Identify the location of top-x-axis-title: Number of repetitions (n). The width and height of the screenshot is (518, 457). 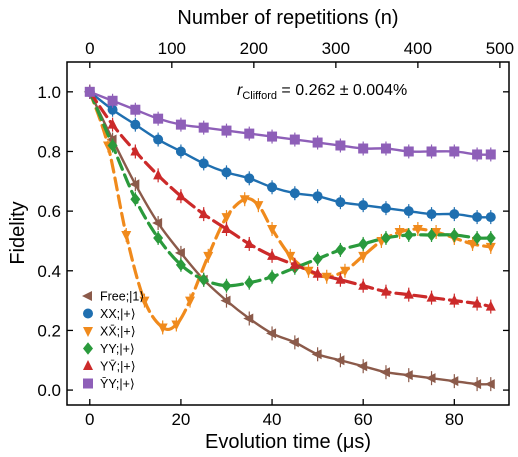
(287, 18).